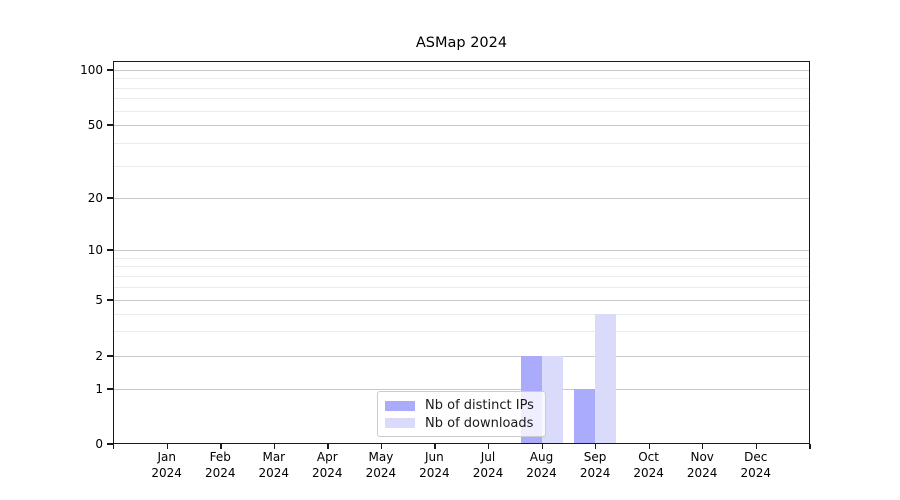 The height and width of the screenshot is (500, 900). I want to click on x-tick-label: Feb 2024, so click(220, 465).